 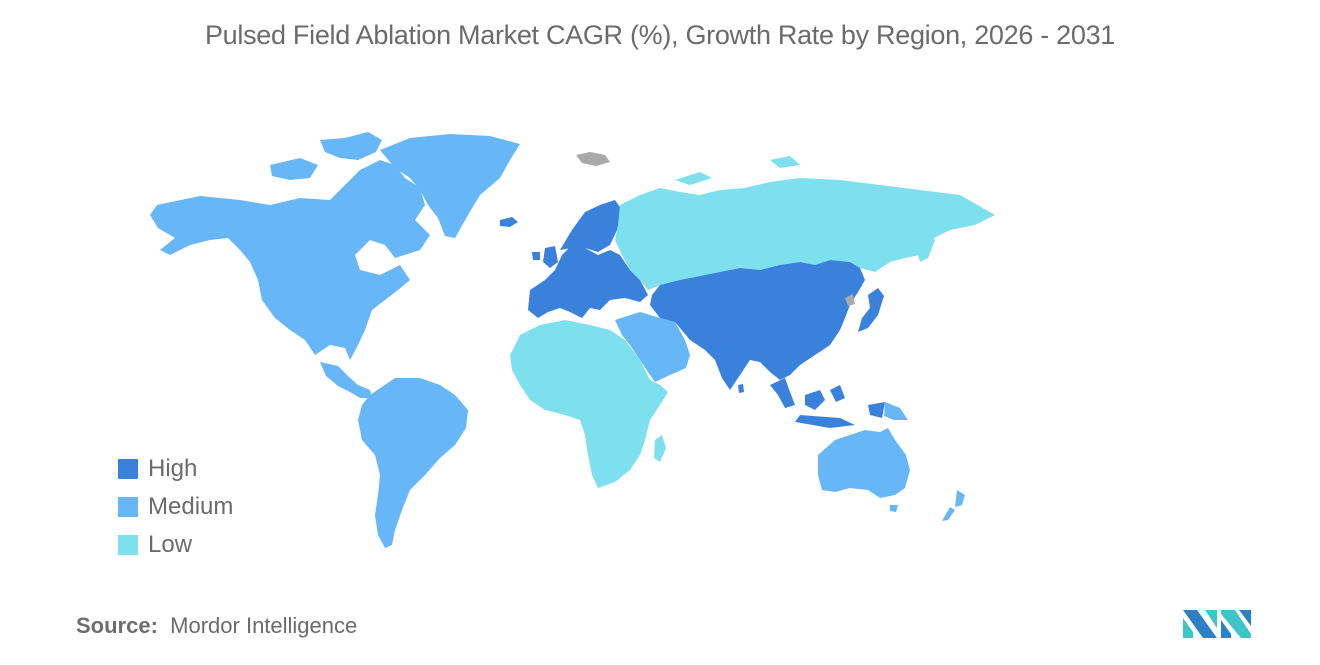 What do you see at coordinates (589, 404) in the screenshot?
I see `region-africa` at bounding box center [589, 404].